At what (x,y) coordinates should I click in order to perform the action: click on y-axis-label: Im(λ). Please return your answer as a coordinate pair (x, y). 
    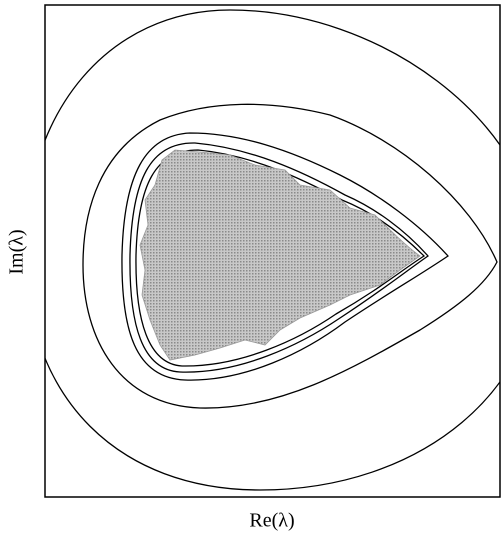
    Looking at the image, I should click on (17, 251).